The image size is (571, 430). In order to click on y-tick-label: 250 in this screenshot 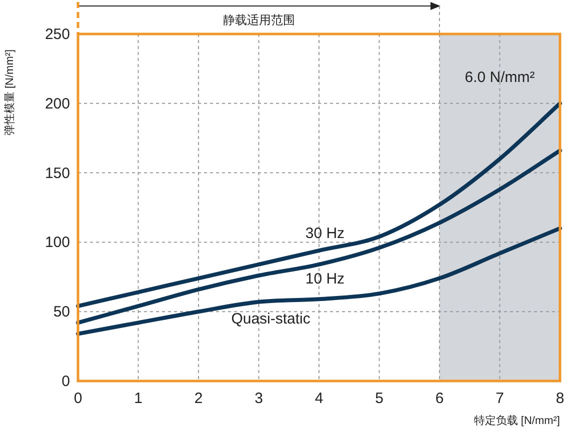, I will do `click(57, 34)`.